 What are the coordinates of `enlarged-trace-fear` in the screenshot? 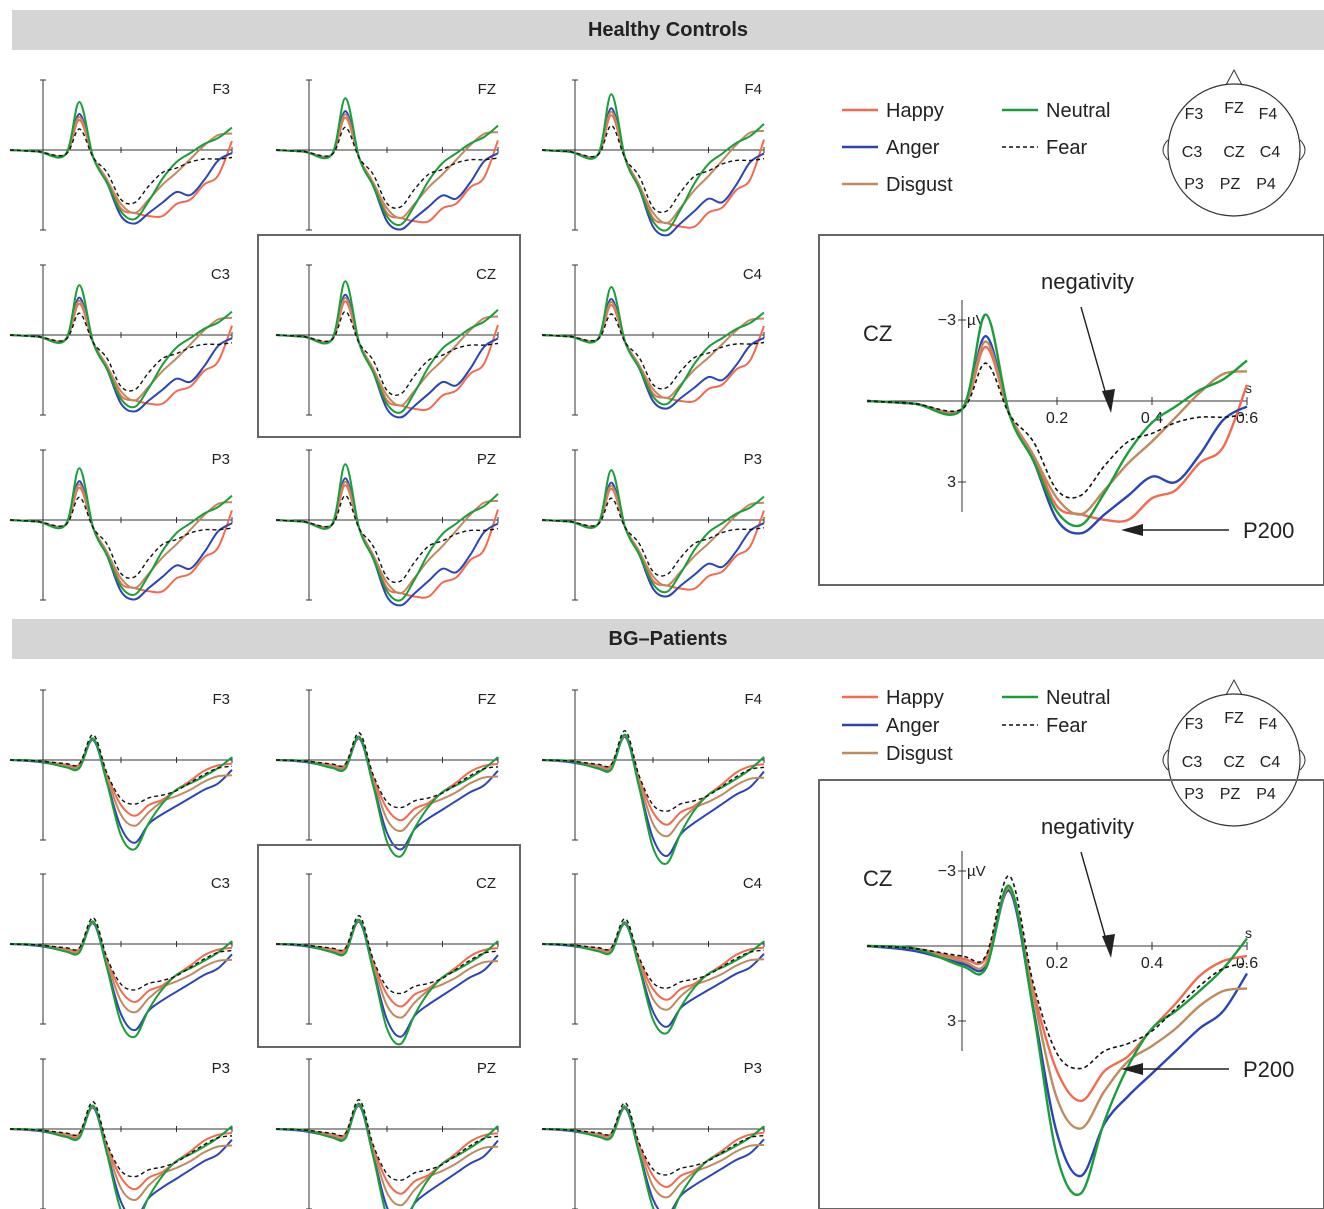 It's located at (1057, 430).